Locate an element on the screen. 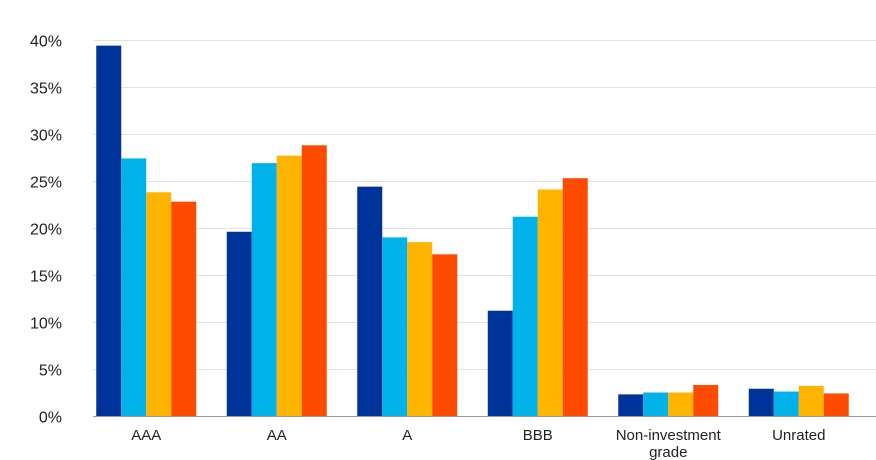 Image resolution: width=876 pixels, height=460 pixels. y-tick-label: 25% is located at coordinates (46, 183).